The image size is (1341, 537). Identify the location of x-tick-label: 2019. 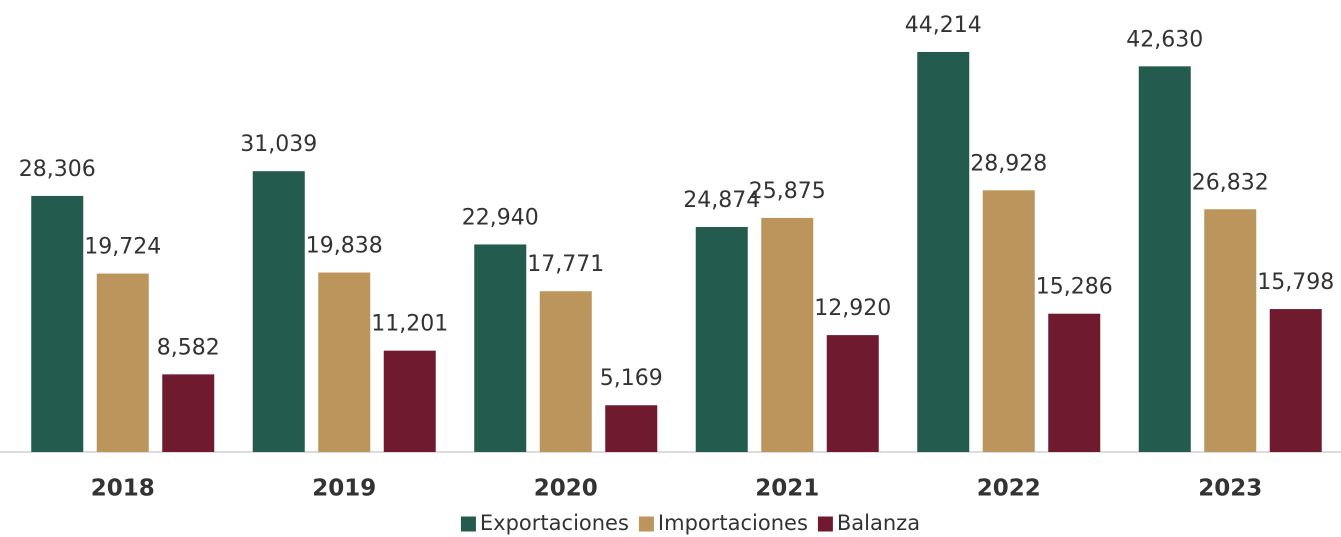
(344, 489).